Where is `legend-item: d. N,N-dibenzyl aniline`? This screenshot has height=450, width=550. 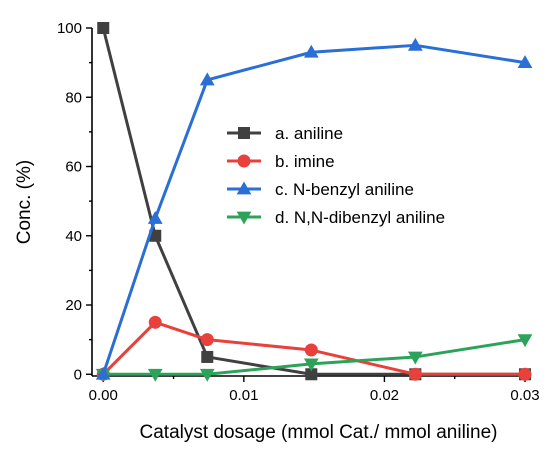
legend-item: d. N,N-dibenzyl aniline is located at coordinates (336, 217).